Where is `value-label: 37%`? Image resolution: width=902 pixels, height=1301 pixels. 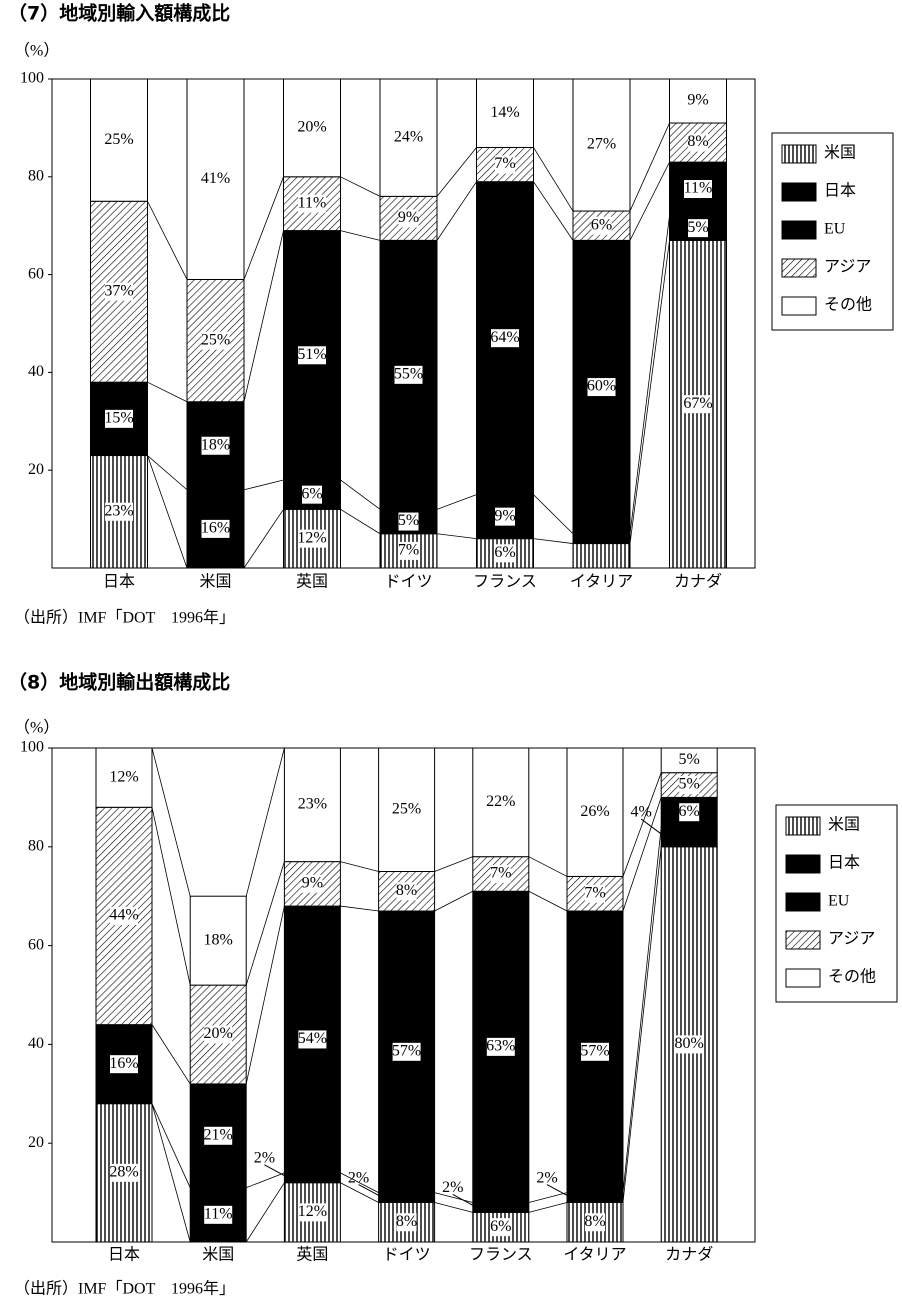
value-label: 37% is located at coordinates (118, 290).